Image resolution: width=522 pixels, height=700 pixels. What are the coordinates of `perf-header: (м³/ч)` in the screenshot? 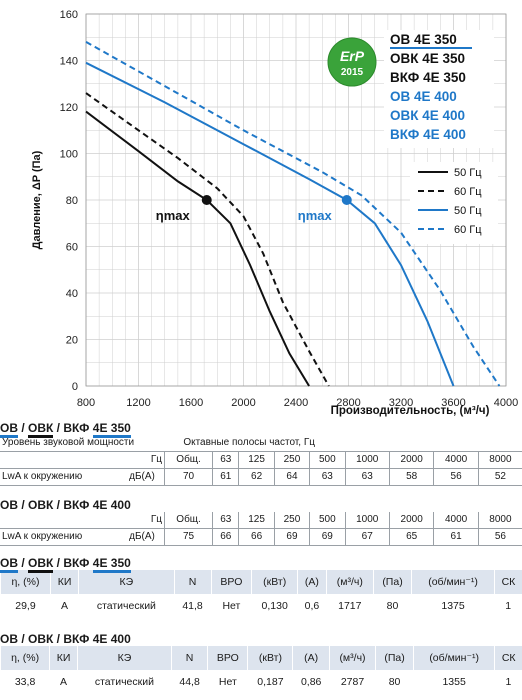 It's located at (349, 582).